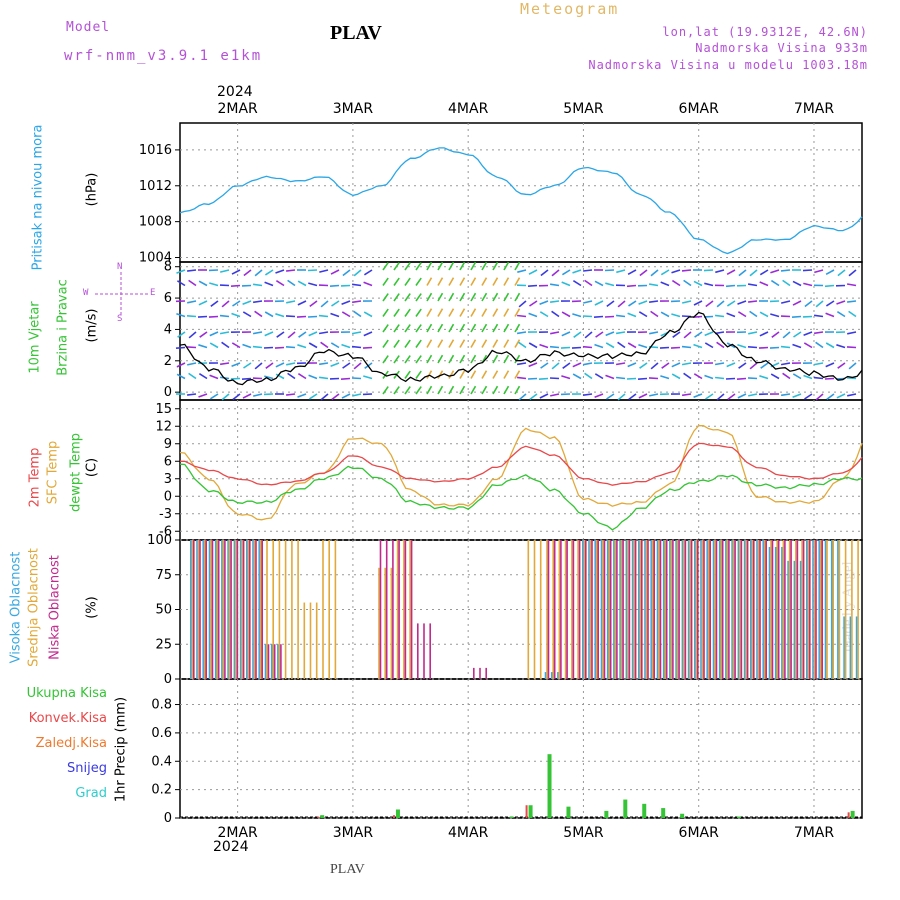 This screenshot has height=900, width=900. Describe the element at coordinates (231, 847) in the screenshot. I see `bottom-year-label: 2024` at that location.